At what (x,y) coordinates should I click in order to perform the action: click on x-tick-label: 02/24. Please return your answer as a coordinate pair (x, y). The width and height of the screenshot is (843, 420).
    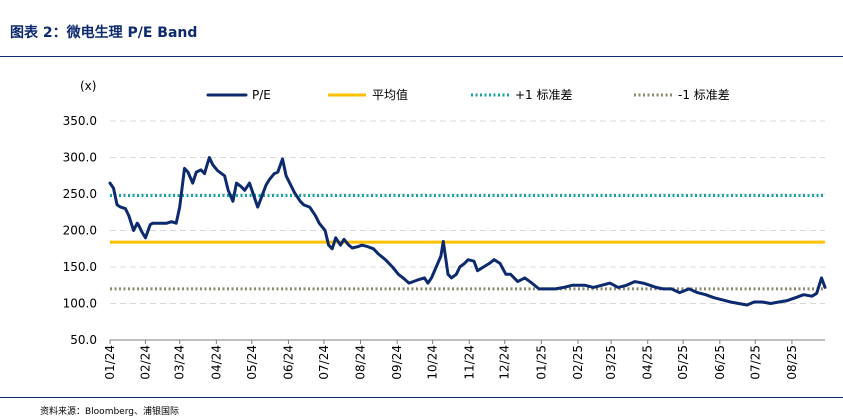
    Looking at the image, I should click on (145, 362).